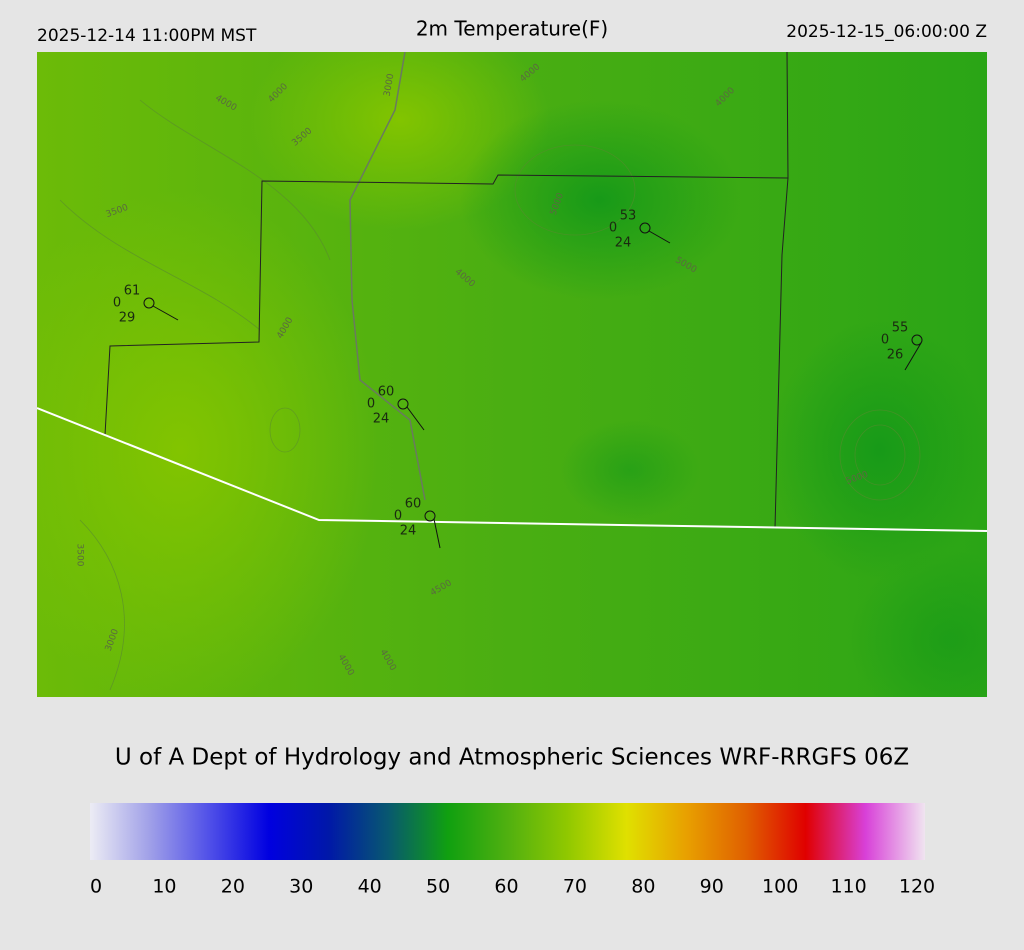 The image size is (1024, 950). Describe the element at coordinates (506, 887) in the screenshot. I see `colorbar-tick-label: 60` at that location.